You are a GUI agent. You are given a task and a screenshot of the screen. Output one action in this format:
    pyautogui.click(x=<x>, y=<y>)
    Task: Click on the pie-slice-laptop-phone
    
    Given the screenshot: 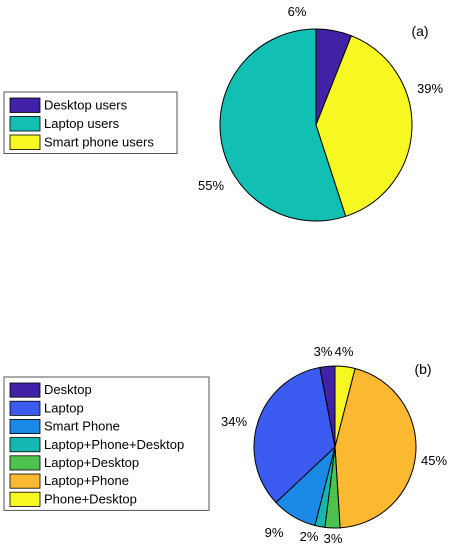 What is the action you would take?
    pyautogui.click(x=375, y=448)
    